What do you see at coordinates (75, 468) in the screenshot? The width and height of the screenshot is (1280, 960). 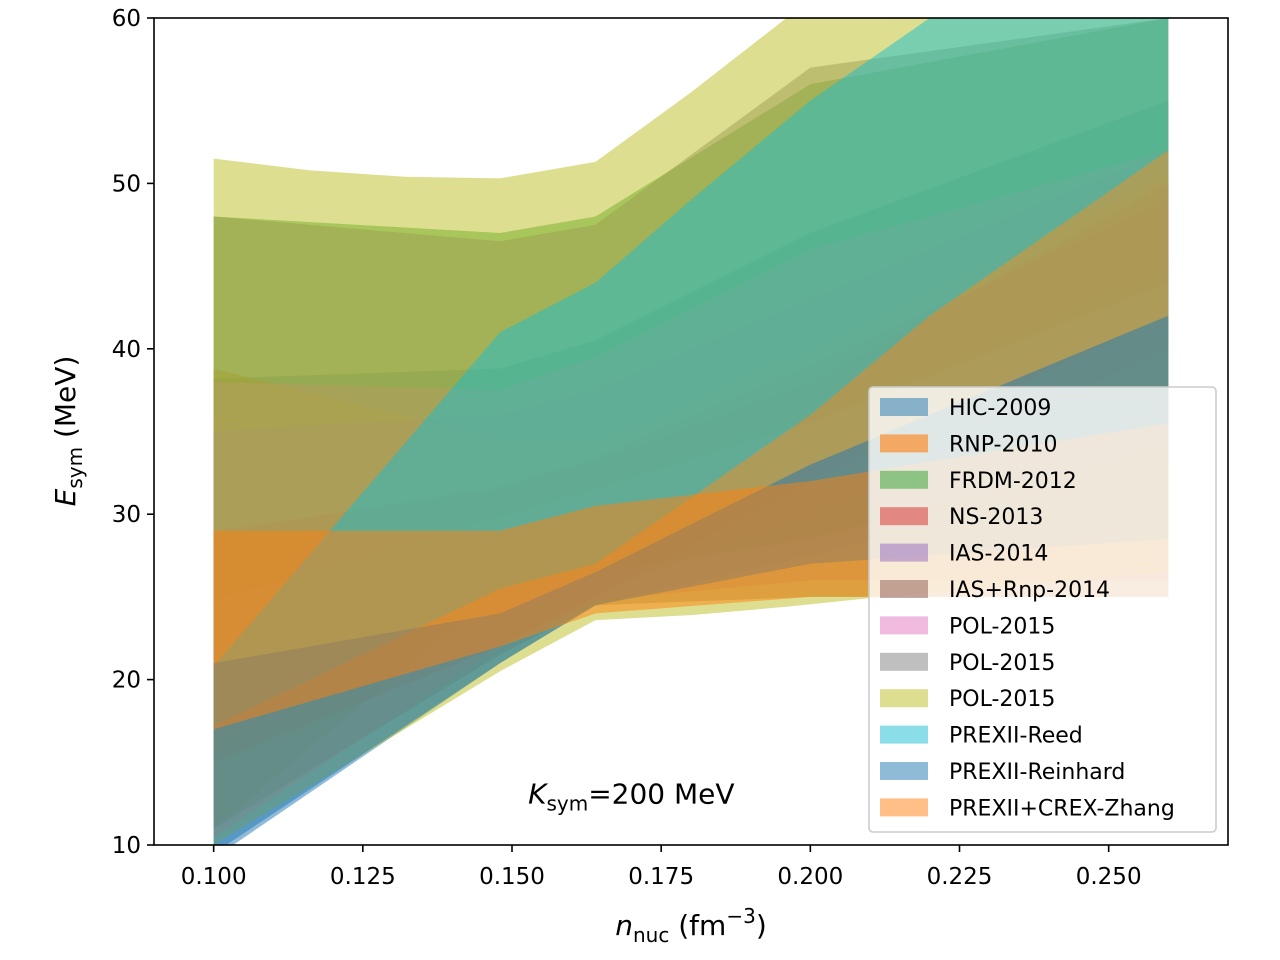 I see `y-axis-label-subscript: sym` at bounding box center [75, 468].